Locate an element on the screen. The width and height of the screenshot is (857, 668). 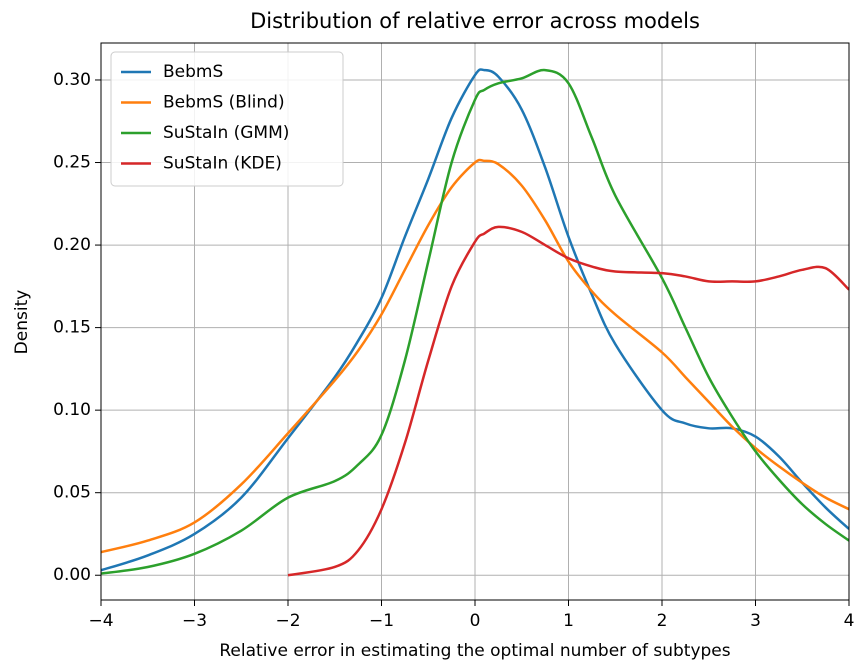
x-tick-label: −3 is located at coordinates (194, 621).